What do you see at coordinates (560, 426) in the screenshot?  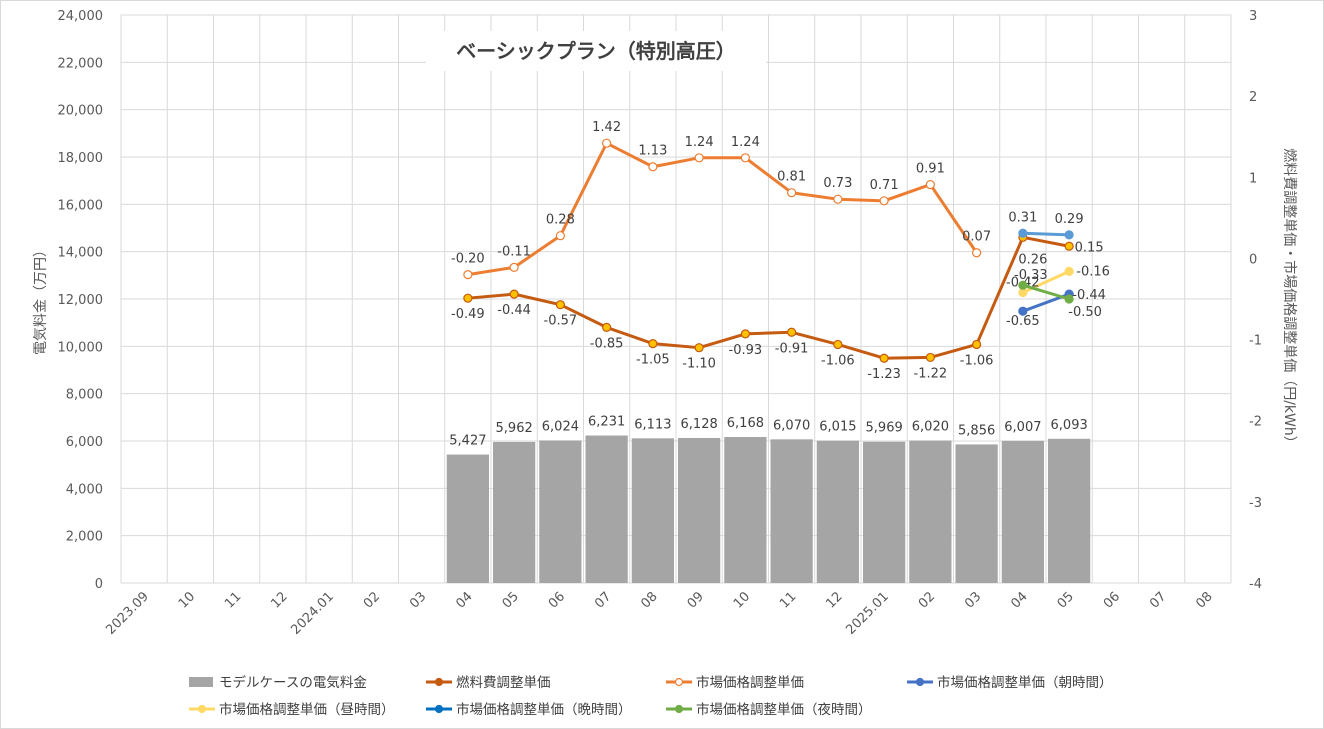 I see `bar-data-label: 6,024` at bounding box center [560, 426].